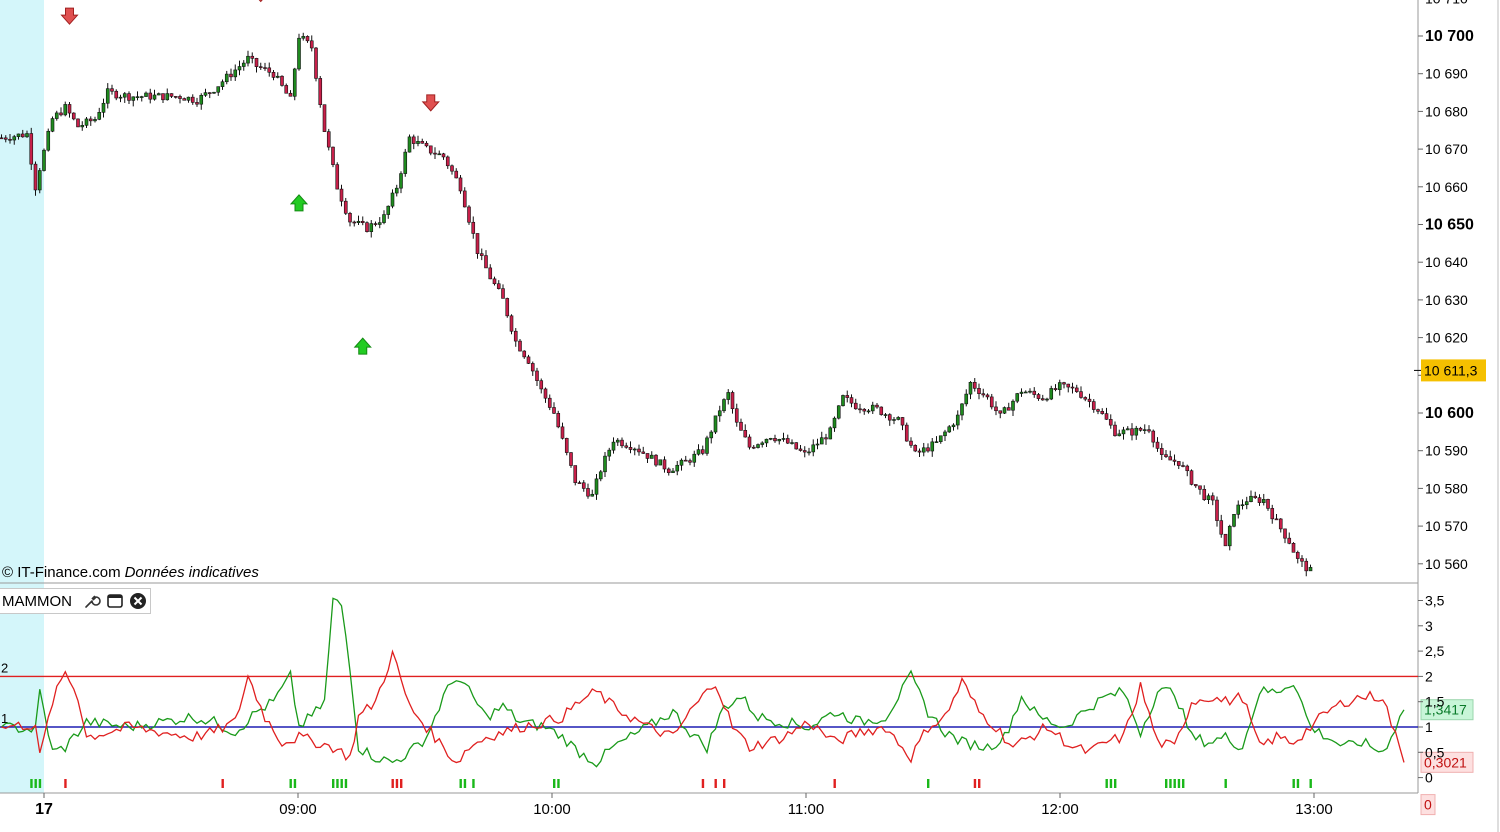 This screenshot has height=832, width=1500. I want to click on price-tick-label: 10 570, so click(1446, 526).